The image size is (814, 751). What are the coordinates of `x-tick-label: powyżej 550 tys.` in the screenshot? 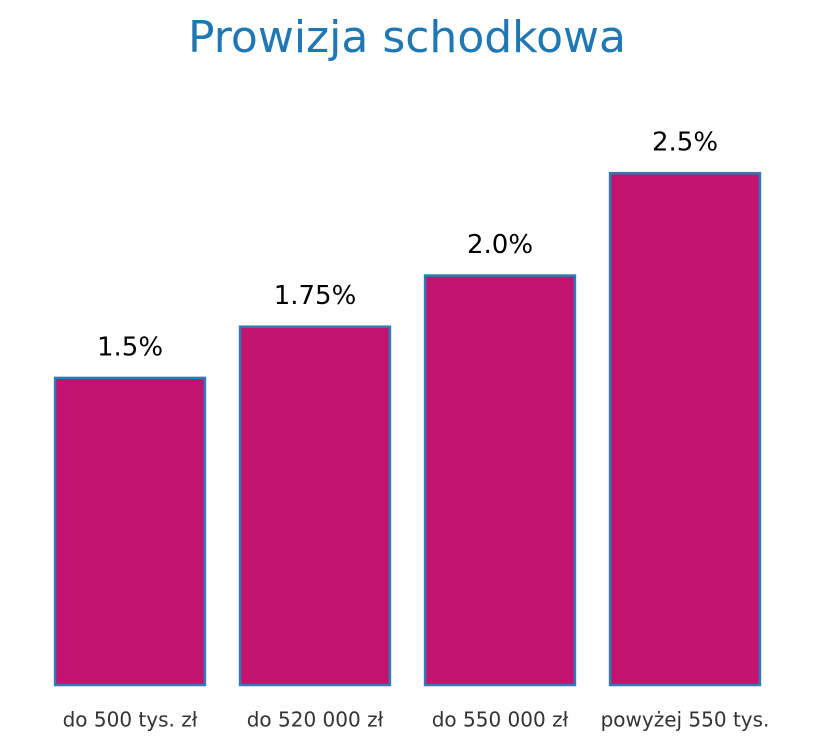 It's located at (685, 720).